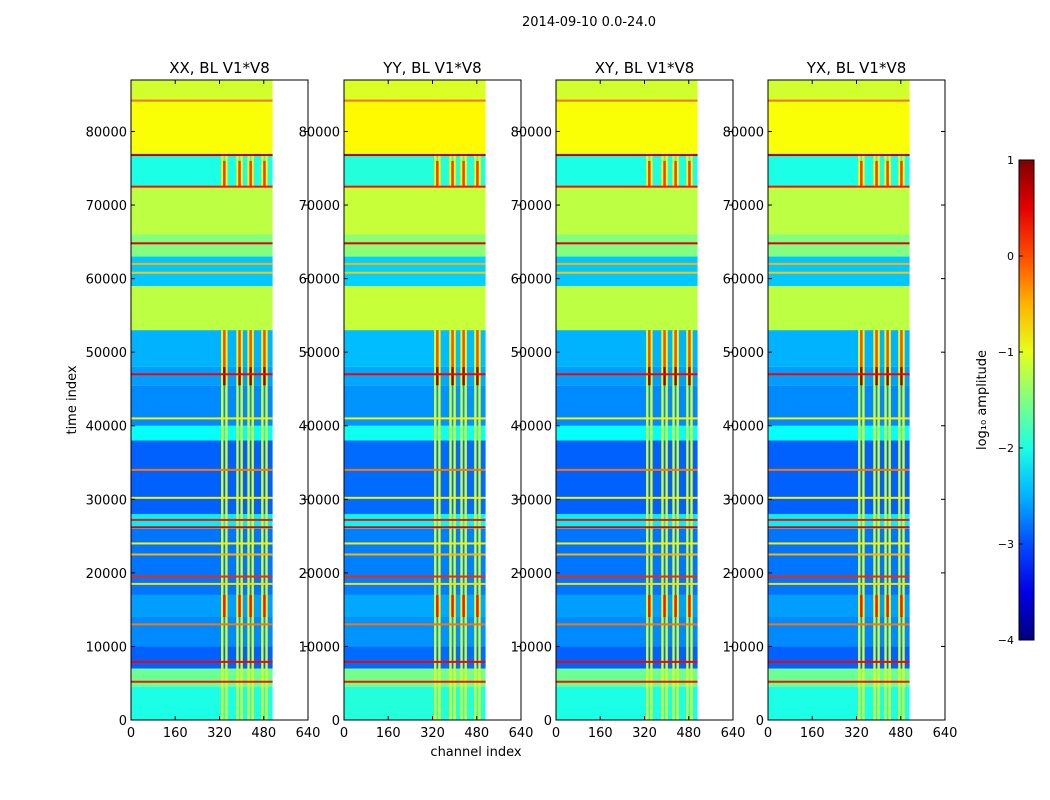  What do you see at coordinates (106, 574) in the screenshot?
I see `y-tick-label: 20000` at bounding box center [106, 574].